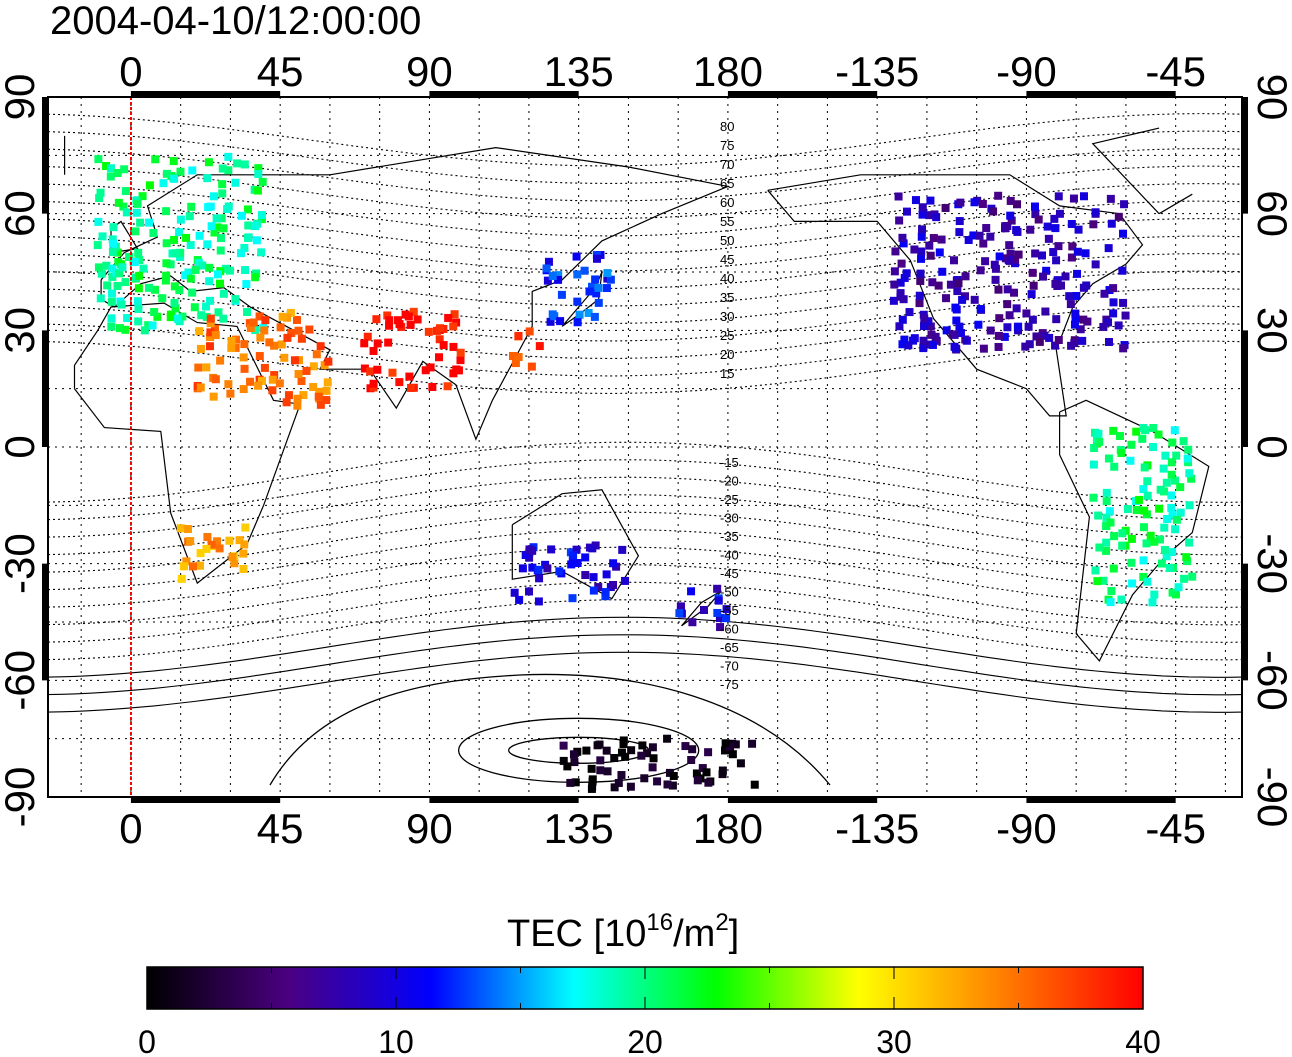 The image size is (1292, 1057). I want to click on contour-line, so click(645, 472).